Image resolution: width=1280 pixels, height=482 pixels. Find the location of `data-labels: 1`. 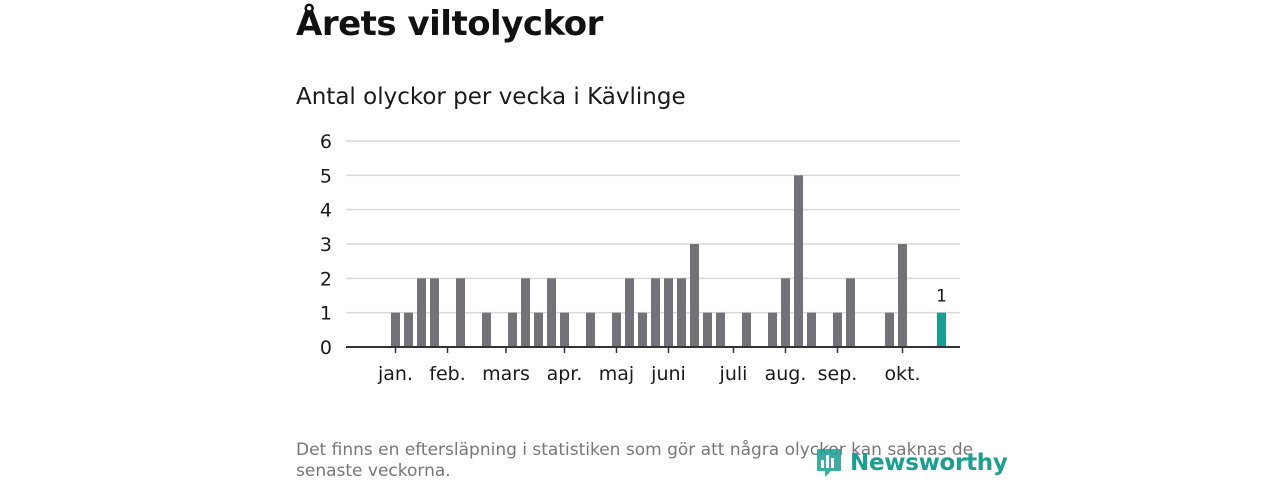

data-labels: 1 is located at coordinates (941, 297).